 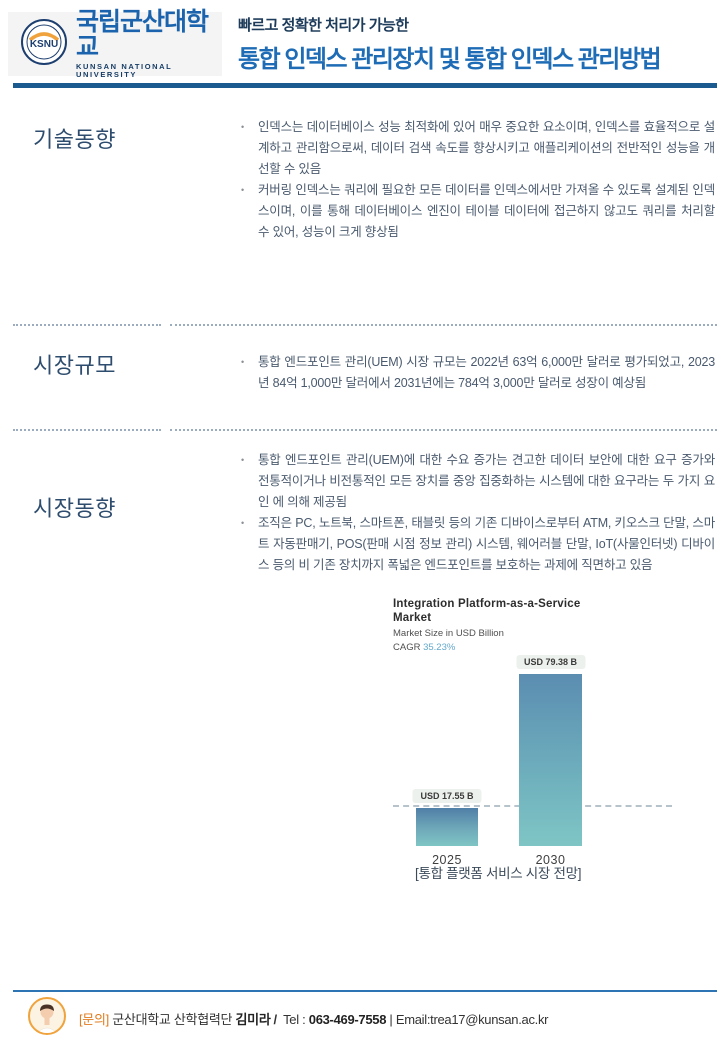 What do you see at coordinates (550, 662) in the screenshot?
I see `bar-value-label: USD 79.38 B` at bounding box center [550, 662].